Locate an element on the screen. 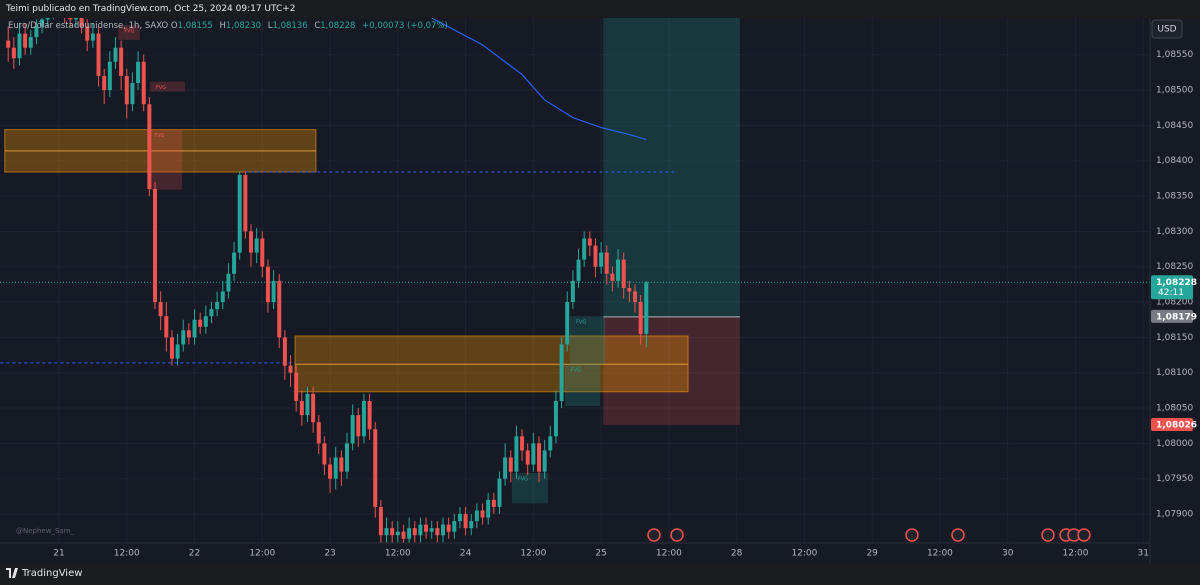  y-tick-label: 1,08500 is located at coordinates (1174, 91).